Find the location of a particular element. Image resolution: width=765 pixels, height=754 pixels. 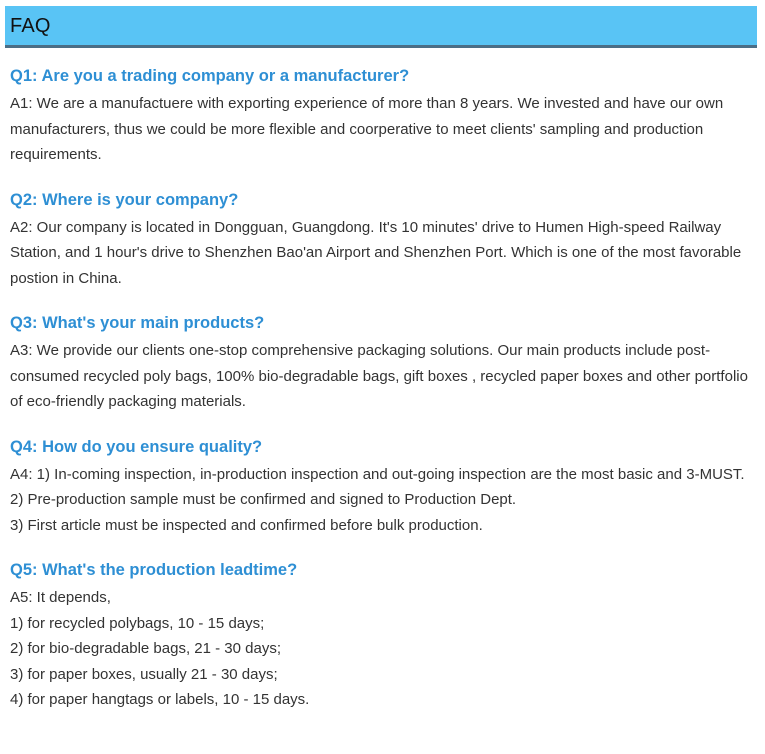

faq-answer-line: 1) for recycled polybags, 10 - 15 days; is located at coordinates (137, 623).